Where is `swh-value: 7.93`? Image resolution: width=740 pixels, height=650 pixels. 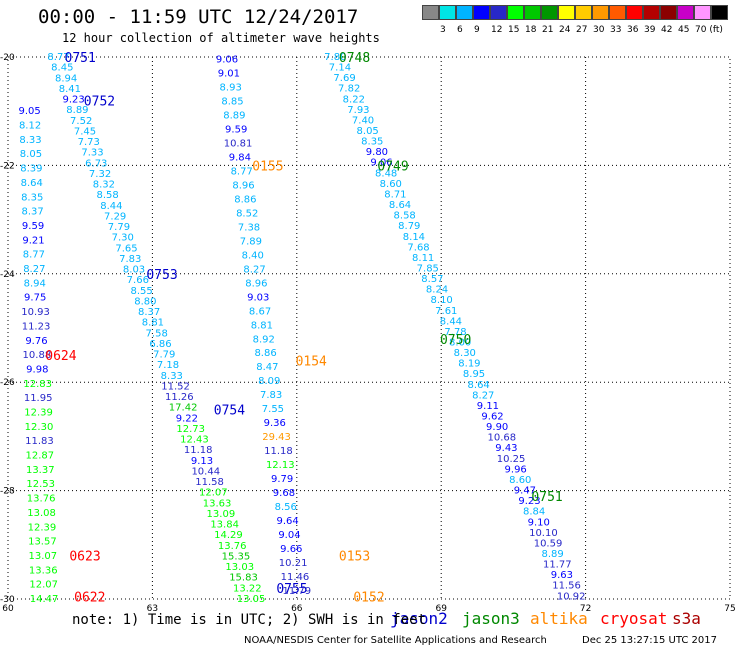 swh-value: 7.93 is located at coordinates (358, 110).